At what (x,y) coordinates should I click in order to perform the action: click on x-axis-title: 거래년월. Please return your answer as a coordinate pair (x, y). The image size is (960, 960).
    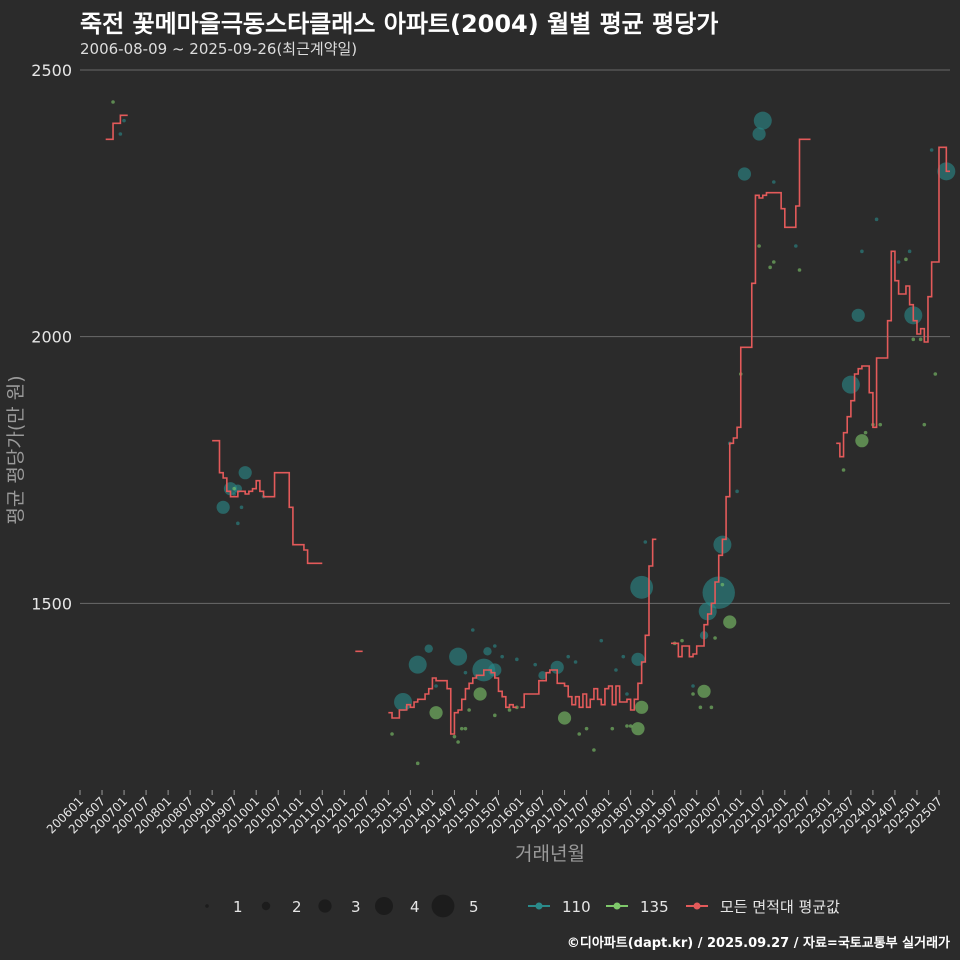
    Looking at the image, I should click on (550, 854).